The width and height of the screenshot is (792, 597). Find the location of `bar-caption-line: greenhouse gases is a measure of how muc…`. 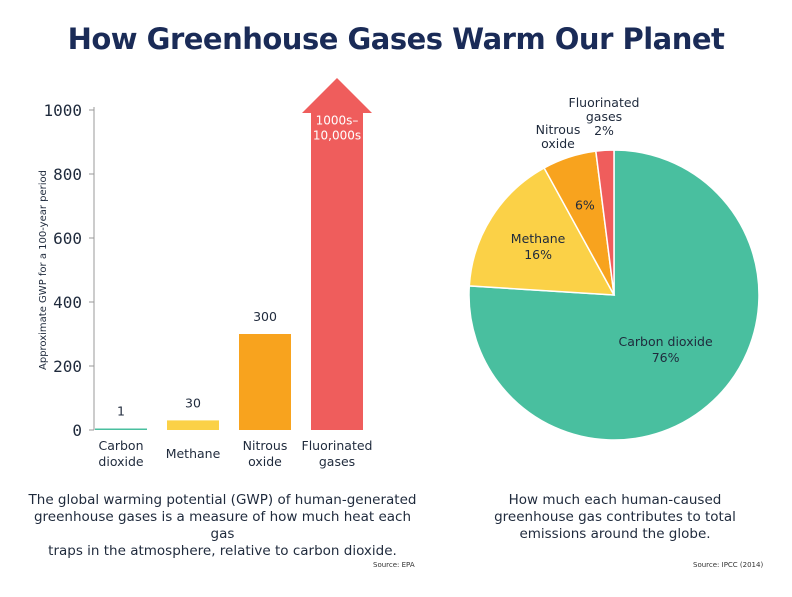

bar-caption-line: greenhouse gases is a measure of how muc… is located at coordinates (222, 525).